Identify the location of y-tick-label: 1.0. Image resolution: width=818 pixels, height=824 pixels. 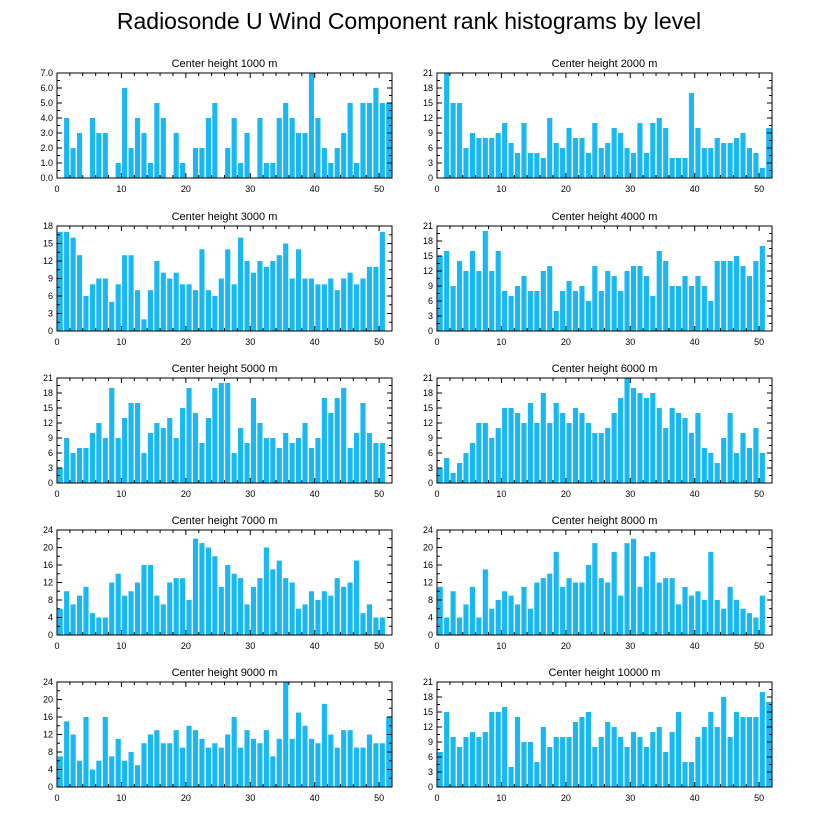
(46, 163).